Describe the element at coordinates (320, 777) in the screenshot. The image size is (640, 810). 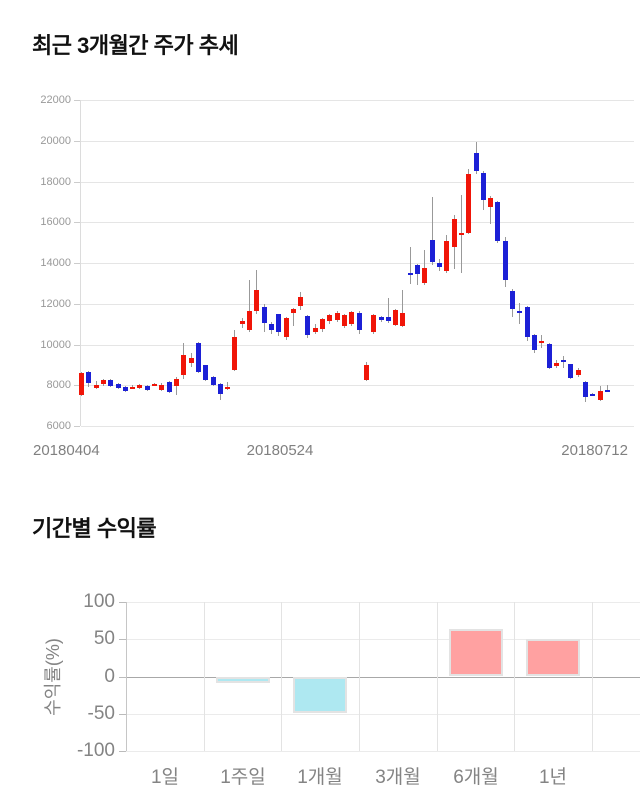
I see `returns-category-label: 1개월` at that location.